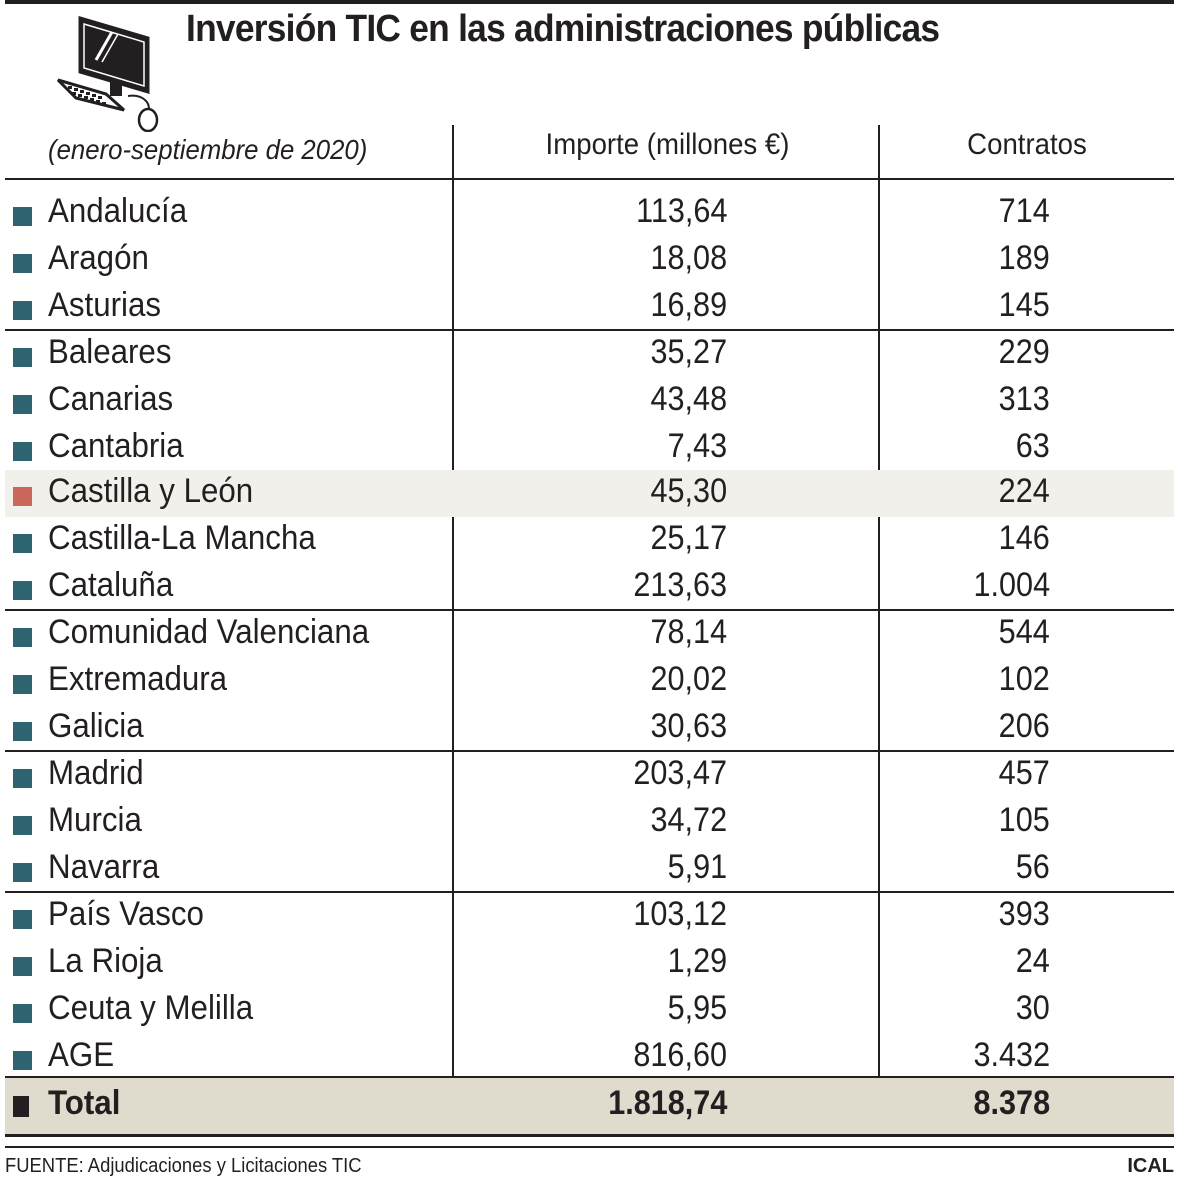  What do you see at coordinates (1024, 820) in the screenshot?
I see `contratos-value: 105` at bounding box center [1024, 820].